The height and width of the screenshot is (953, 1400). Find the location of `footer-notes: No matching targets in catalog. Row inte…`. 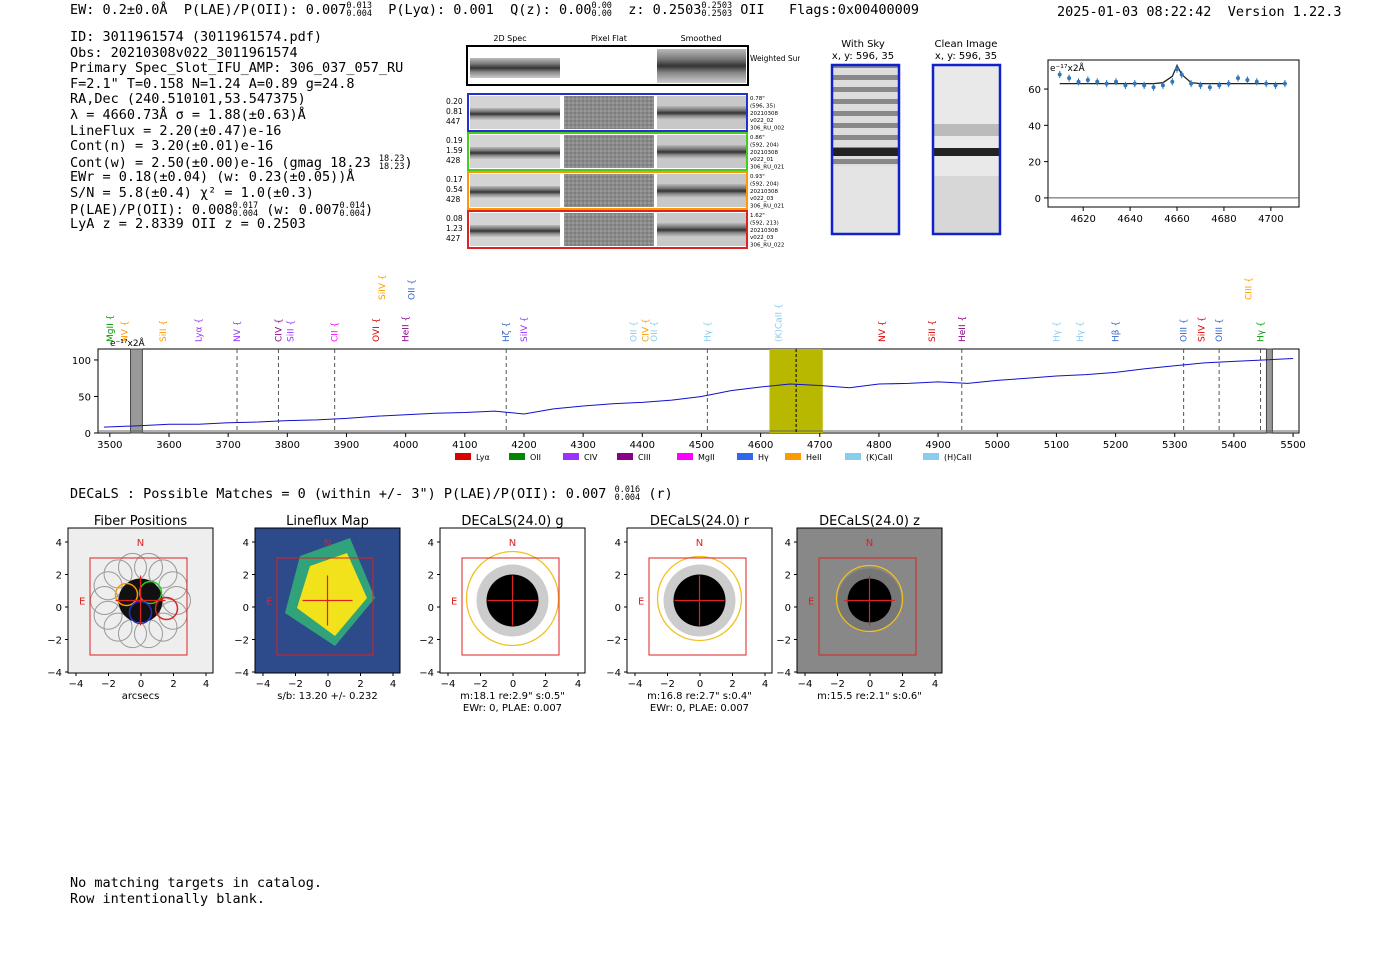

footer-notes: No matching targets in catalog. Row inte… is located at coordinates (196, 891).